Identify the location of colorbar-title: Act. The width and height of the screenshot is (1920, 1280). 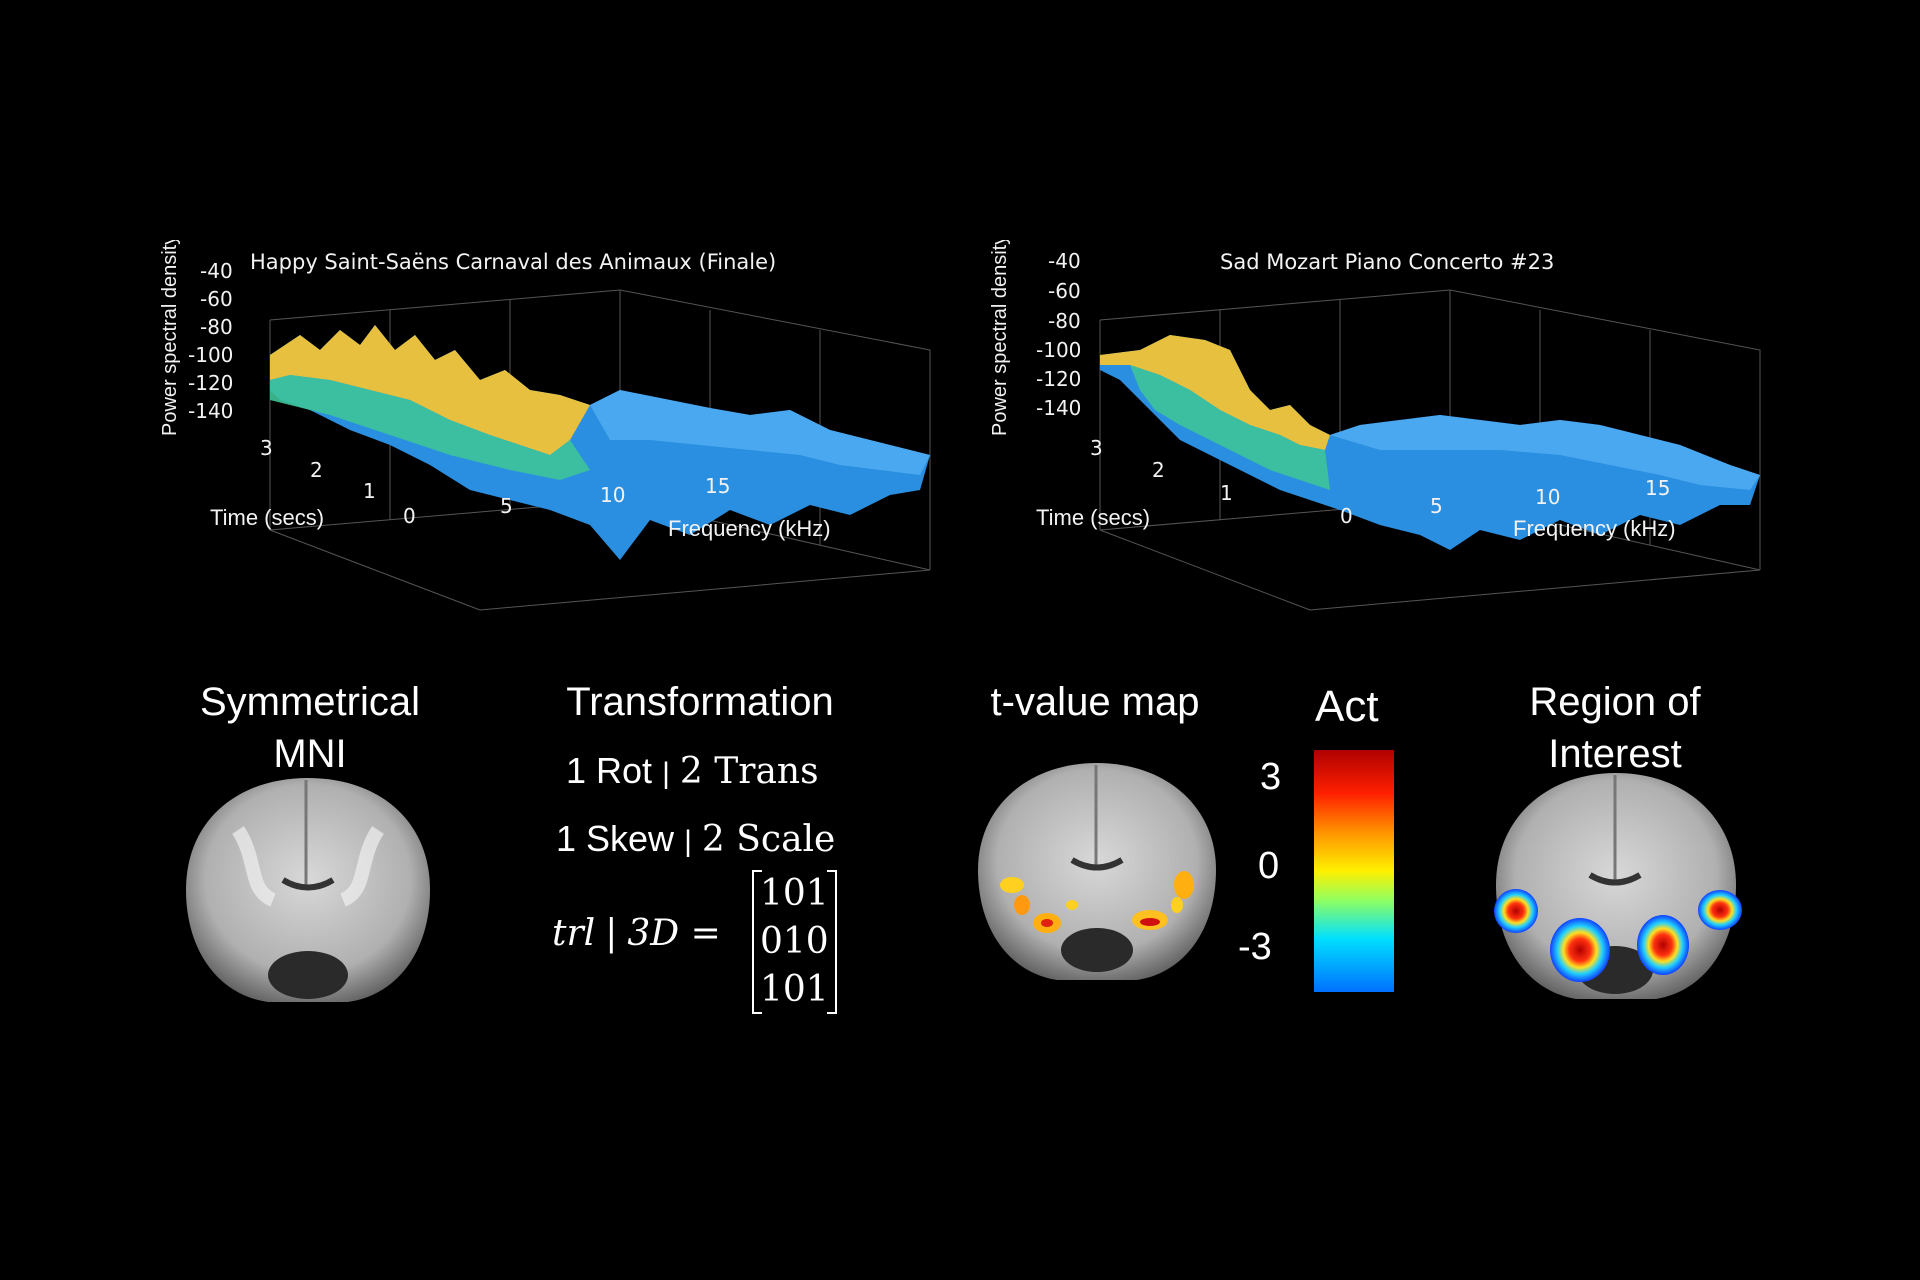
(1347, 706).